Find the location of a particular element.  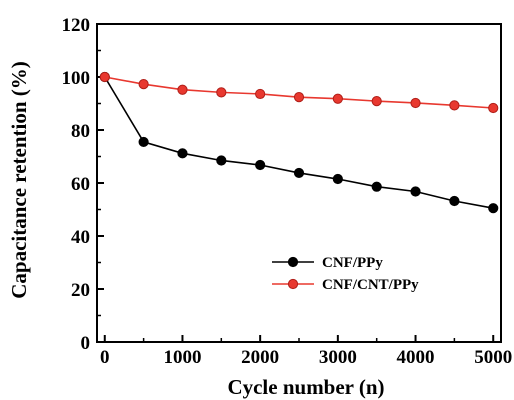

y-tick-label: 80 is located at coordinates (80, 131).